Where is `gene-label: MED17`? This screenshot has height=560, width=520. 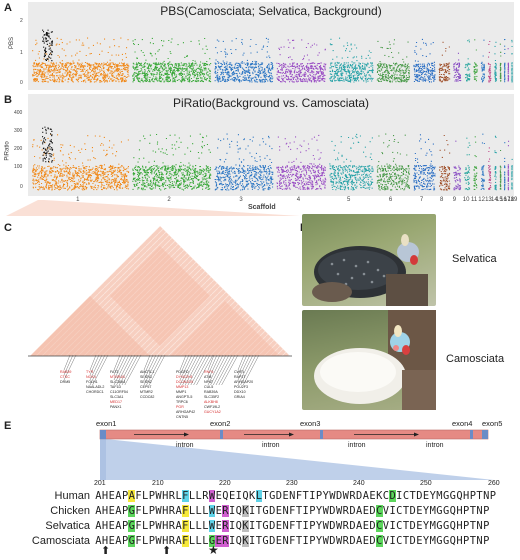 gene-label: MED17 is located at coordinates (116, 402).